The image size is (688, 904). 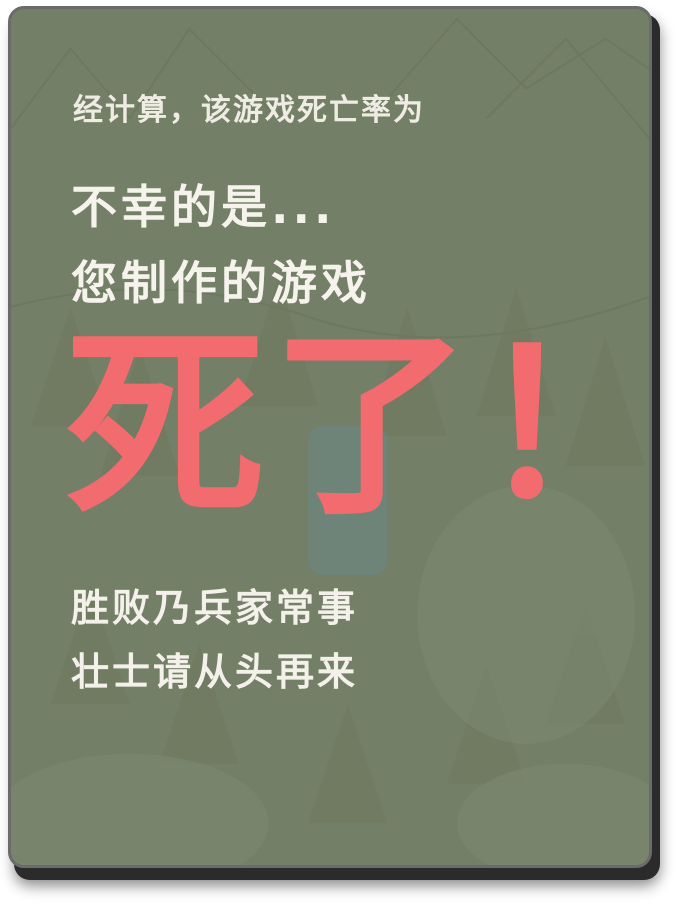 I want to click on consolation-line-2: 壮士请从头再来, so click(x=215, y=672).